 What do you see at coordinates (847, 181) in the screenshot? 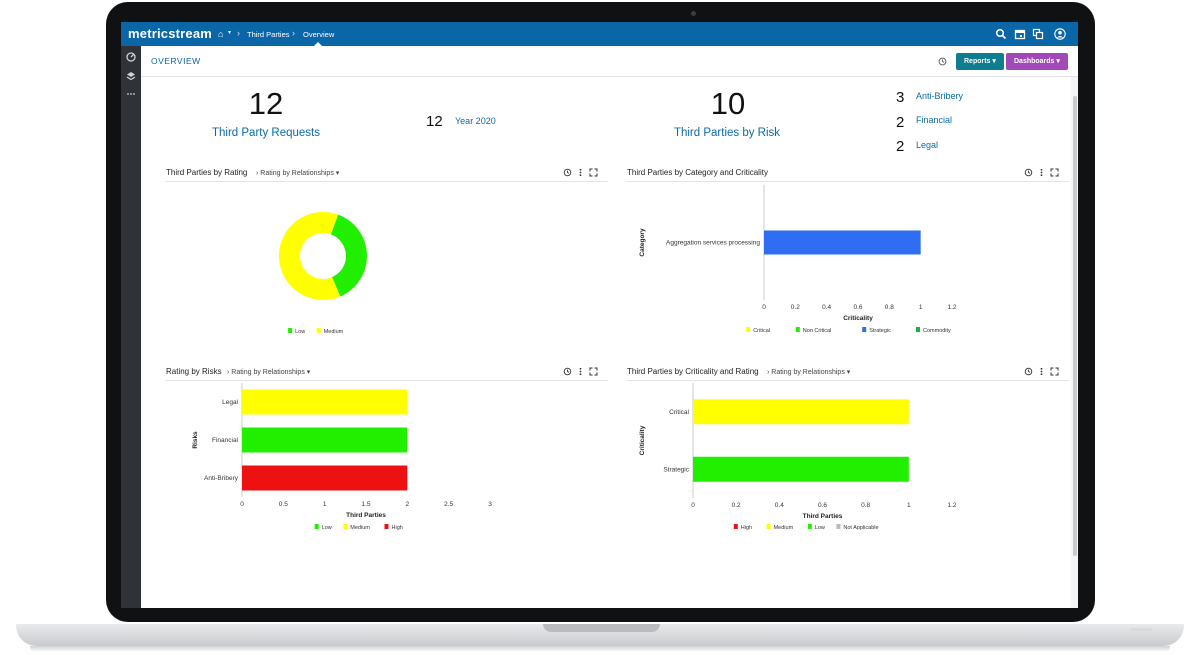
I see `panel-2-divider` at bounding box center [847, 181].